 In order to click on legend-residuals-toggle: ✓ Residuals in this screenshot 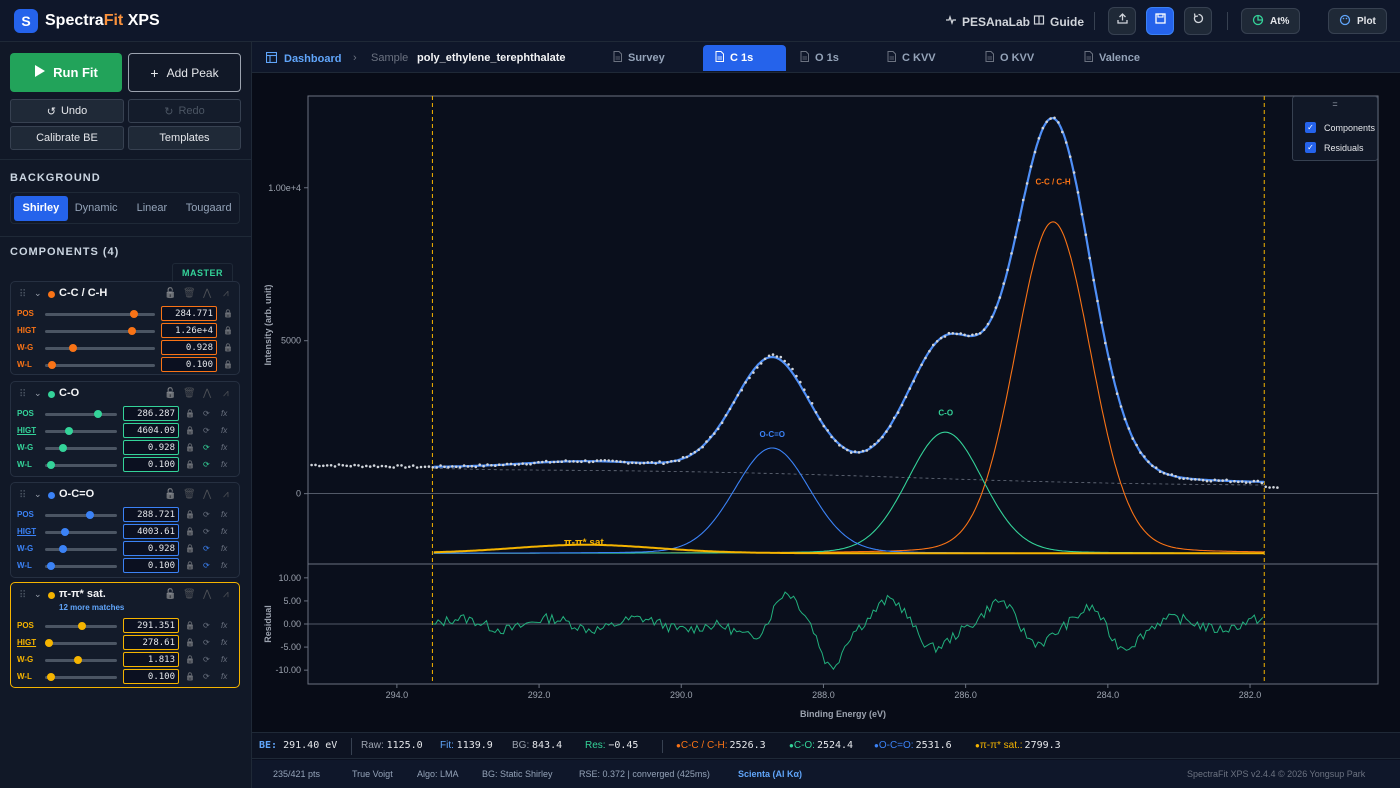, I will do `click(1334, 147)`.